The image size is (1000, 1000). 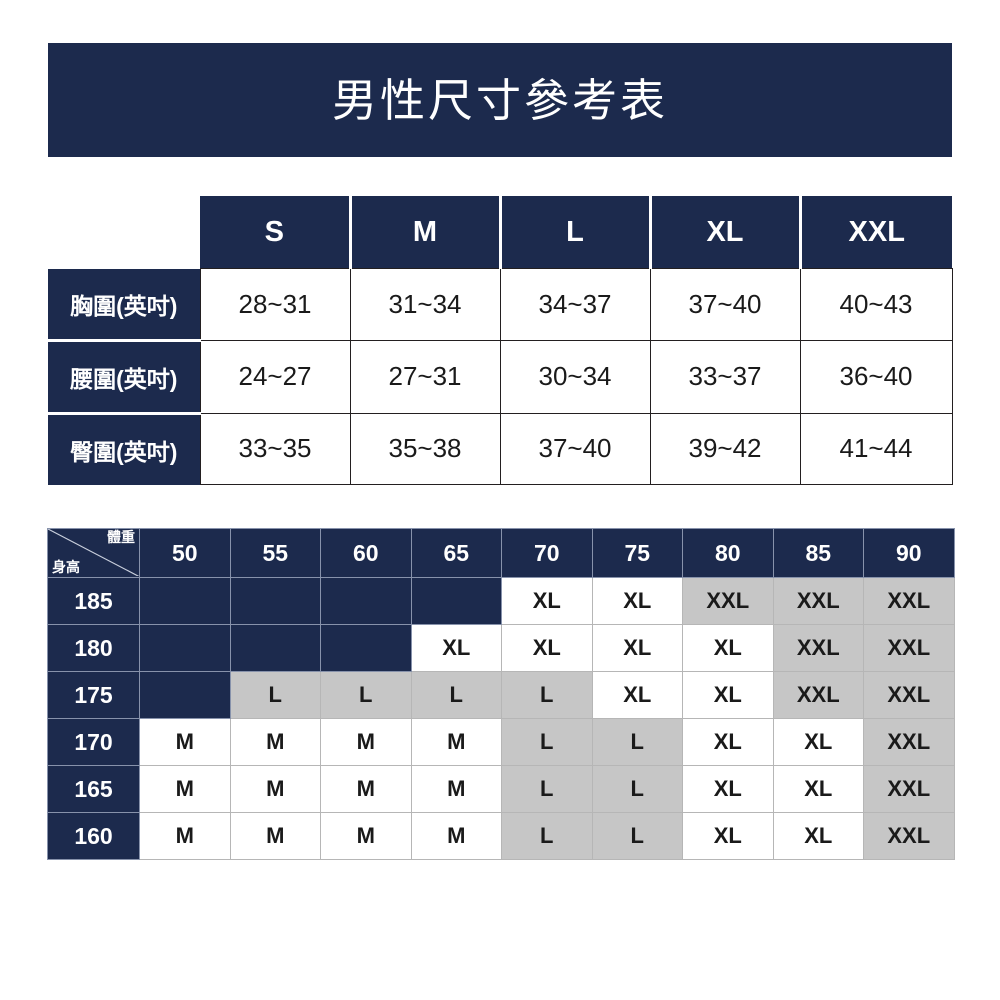 I want to click on size-column-header-xxl: XXL, so click(x=875, y=232).